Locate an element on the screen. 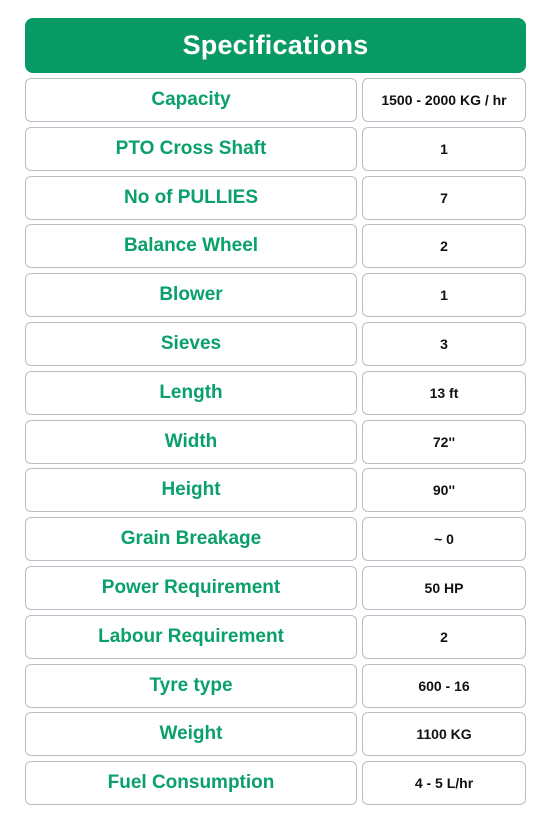  spec-value: 1500 - 2000 KG / hr is located at coordinates (444, 100).